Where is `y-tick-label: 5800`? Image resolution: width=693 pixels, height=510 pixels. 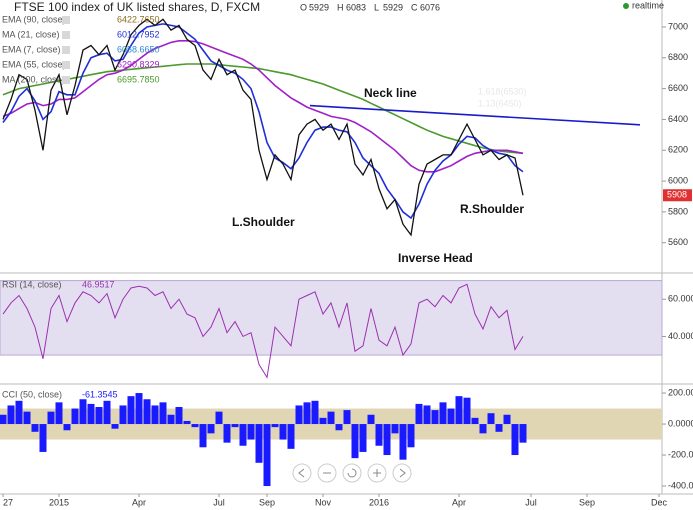 y-tick-label: 5800 is located at coordinates (678, 211).